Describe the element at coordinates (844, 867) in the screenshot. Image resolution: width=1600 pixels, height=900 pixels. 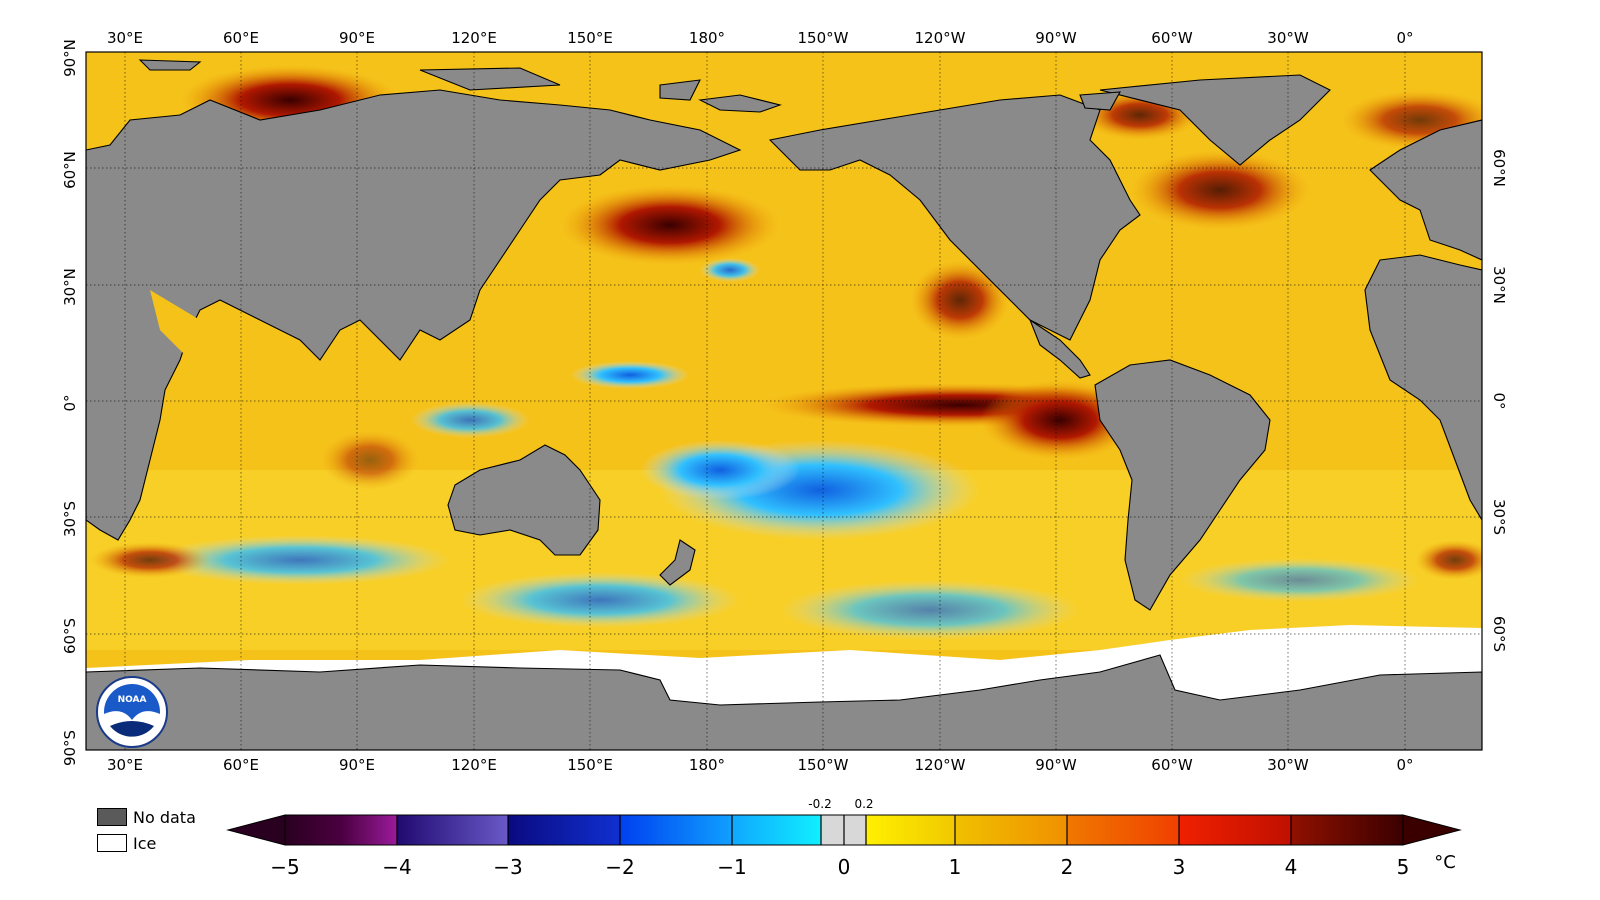
I see `colorbar-label: 0` at that location.